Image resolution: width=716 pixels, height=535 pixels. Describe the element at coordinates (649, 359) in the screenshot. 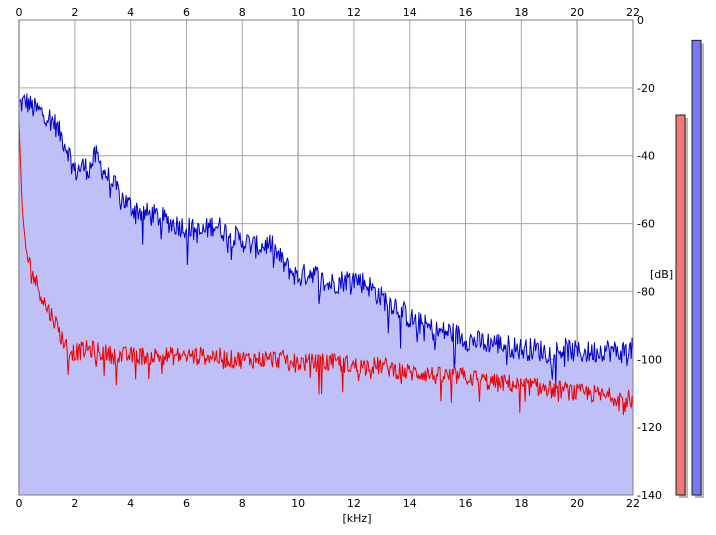

I see `y-tick-label: -100` at that location.